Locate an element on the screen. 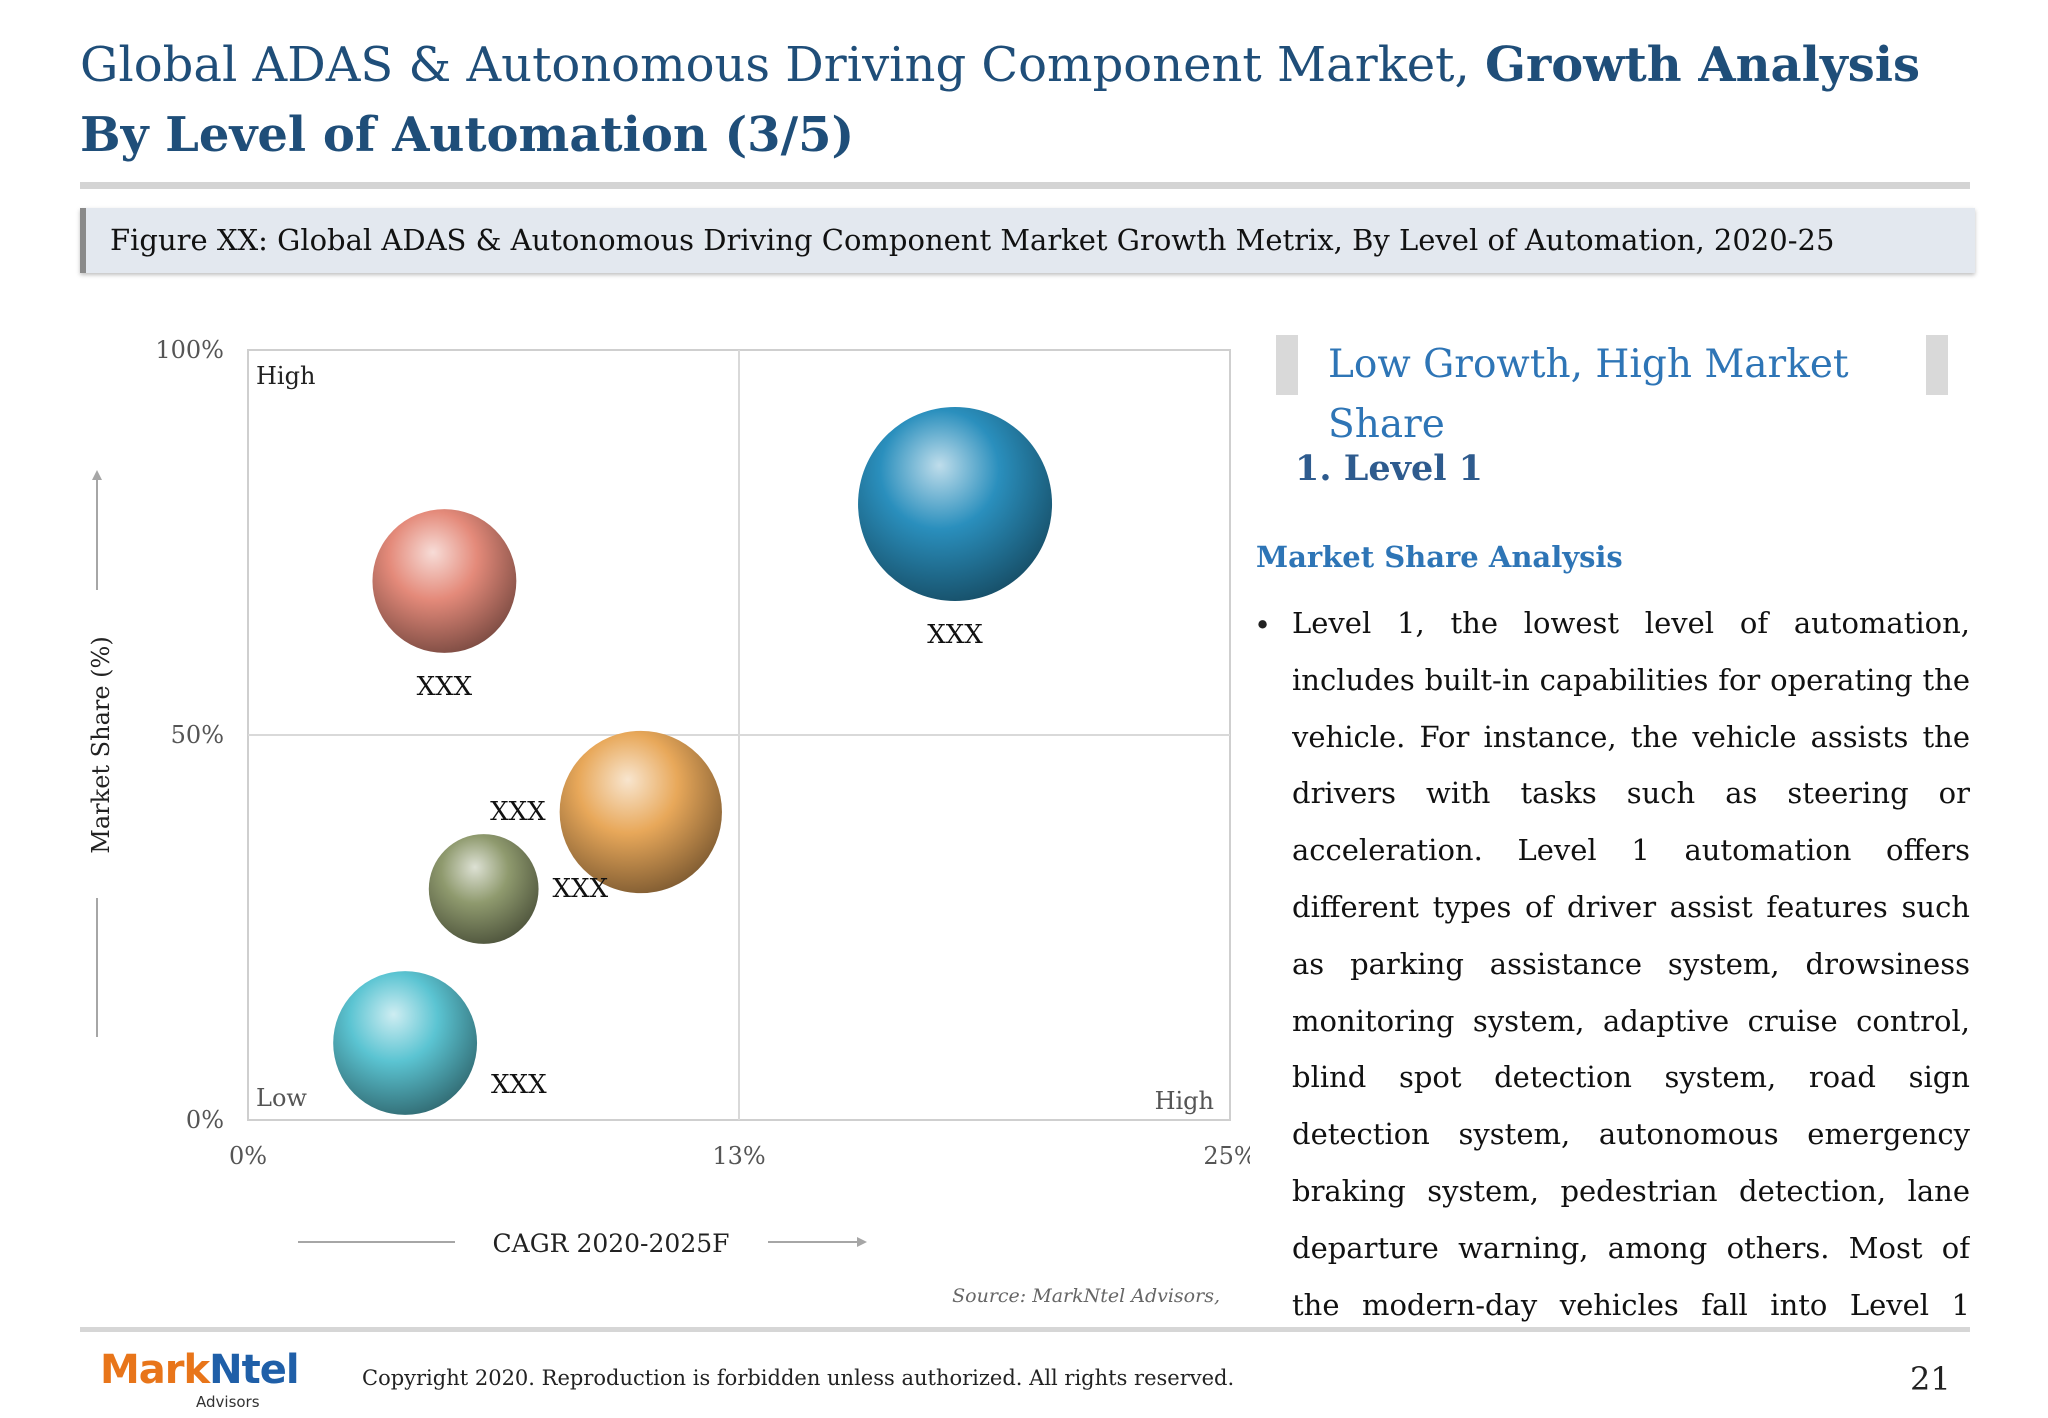 The height and width of the screenshot is (1418, 2048). bubble-label-3: XXX is located at coordinates (518, 812).